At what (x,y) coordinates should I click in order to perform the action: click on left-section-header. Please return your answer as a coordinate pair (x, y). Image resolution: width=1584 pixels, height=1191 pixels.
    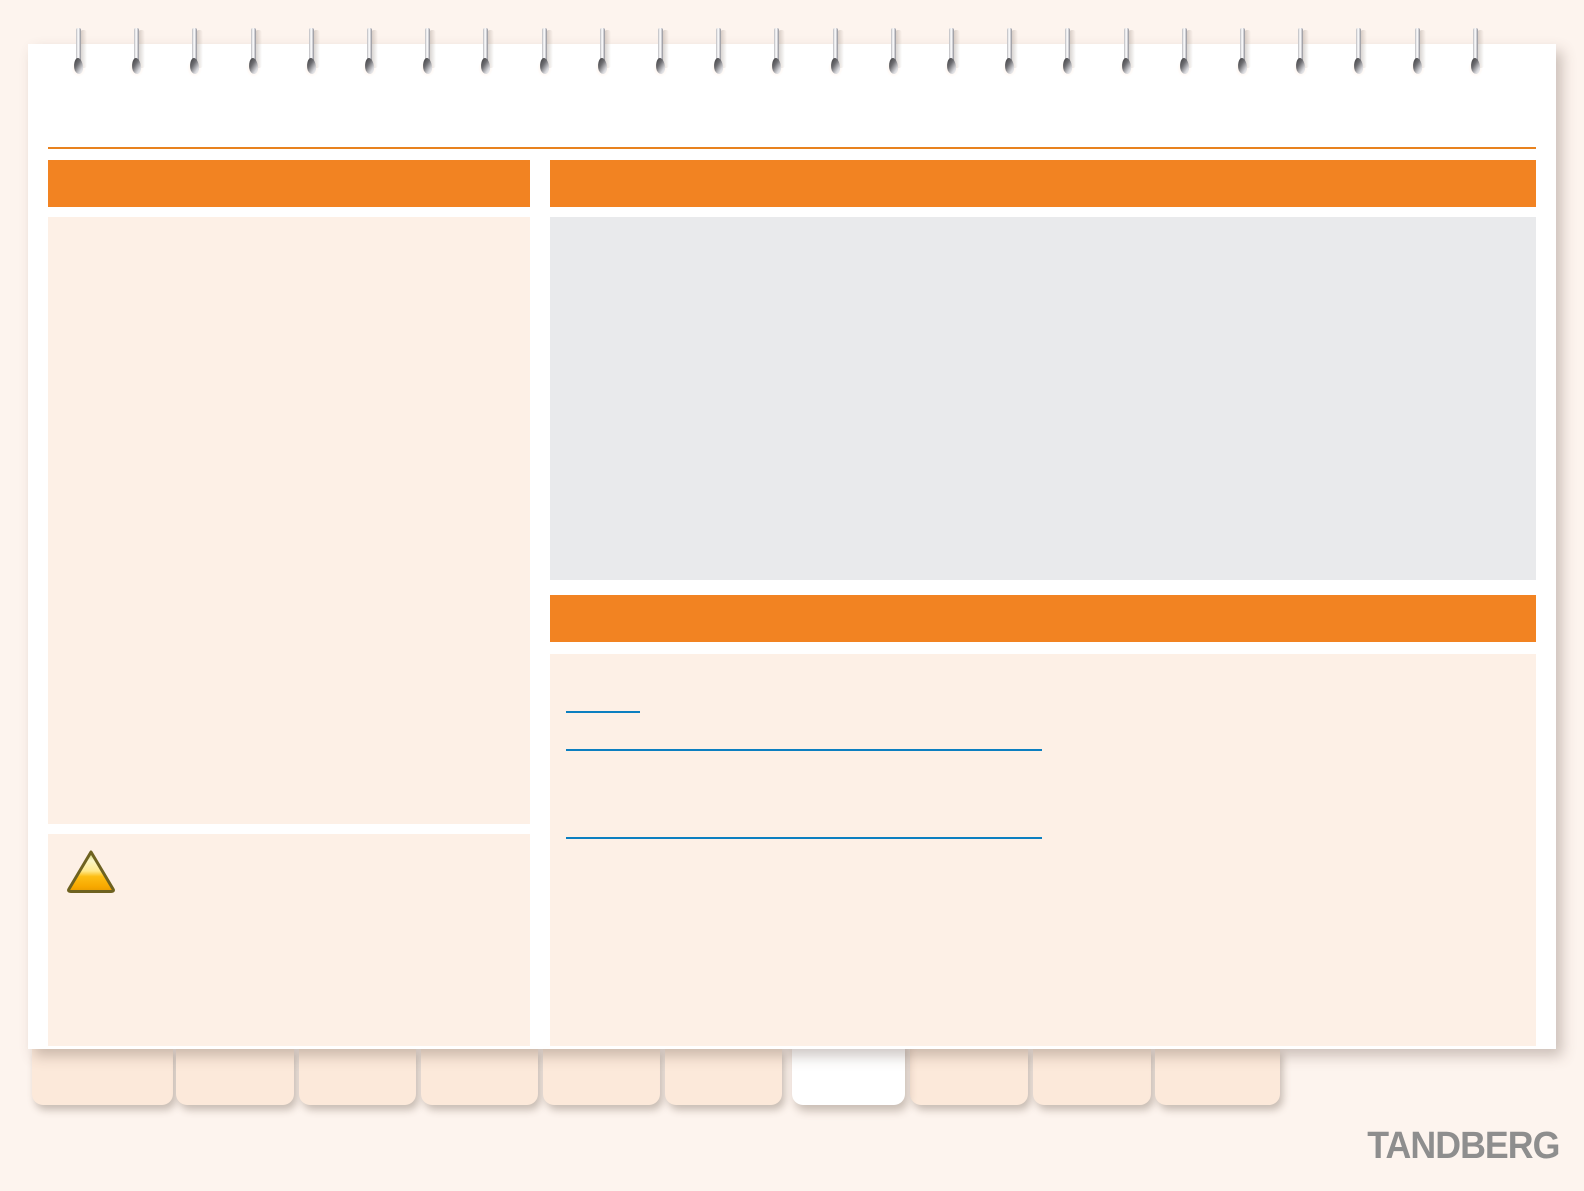
    Looking at the image, I should click on (289, 183).